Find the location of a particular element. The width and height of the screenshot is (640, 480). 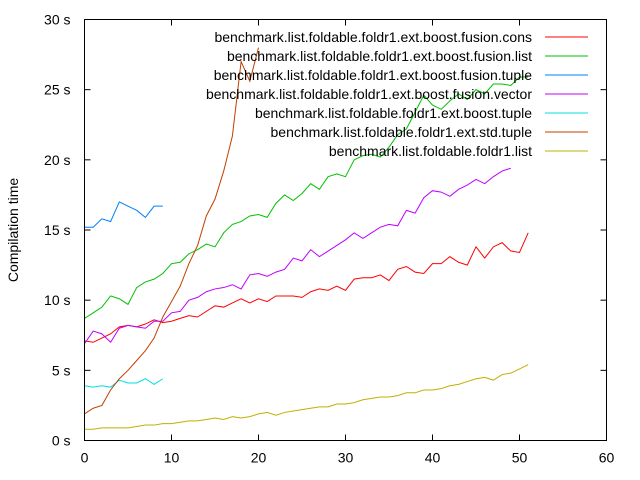

x-tick-label: 50 is located at coordinates (520, 458).